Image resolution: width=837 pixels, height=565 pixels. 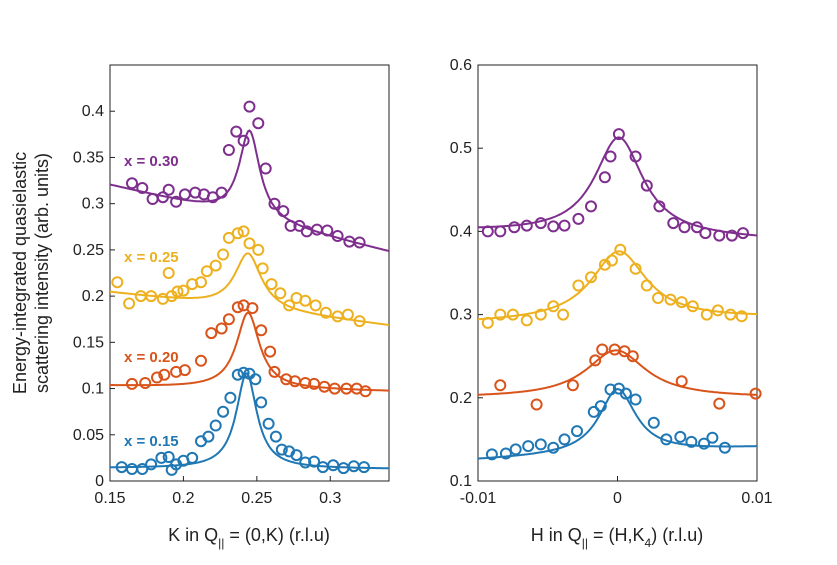 What do you see at coordinates (42, 273) in the screenshot?
I see `left-y-axis-label-line2: scattering intensity (arb. units)` at bounding box center [42, 273].